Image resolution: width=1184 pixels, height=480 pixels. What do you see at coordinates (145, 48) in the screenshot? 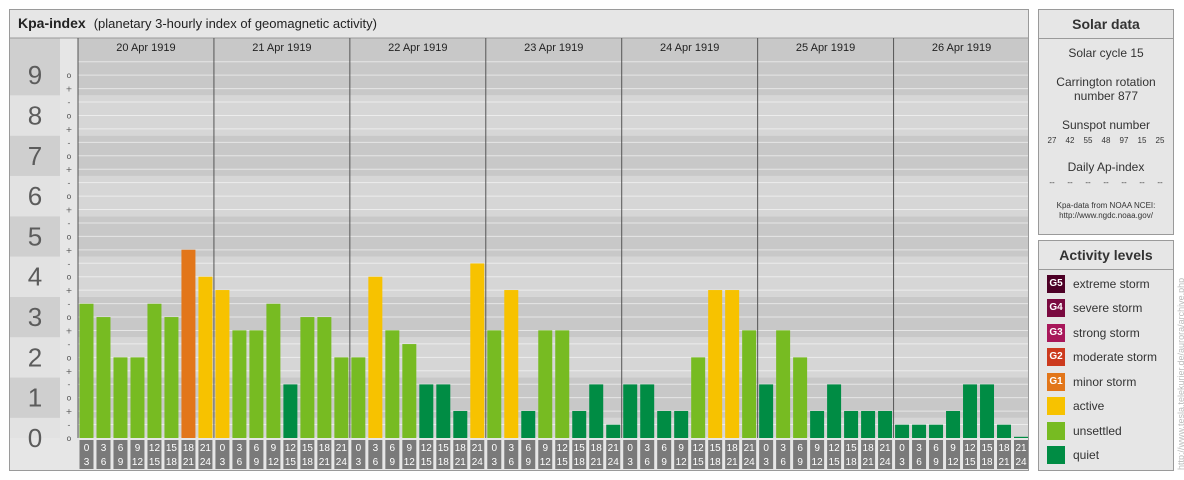
I see `day-label: 20 Apr 1919` at bounding box center [145, 48].